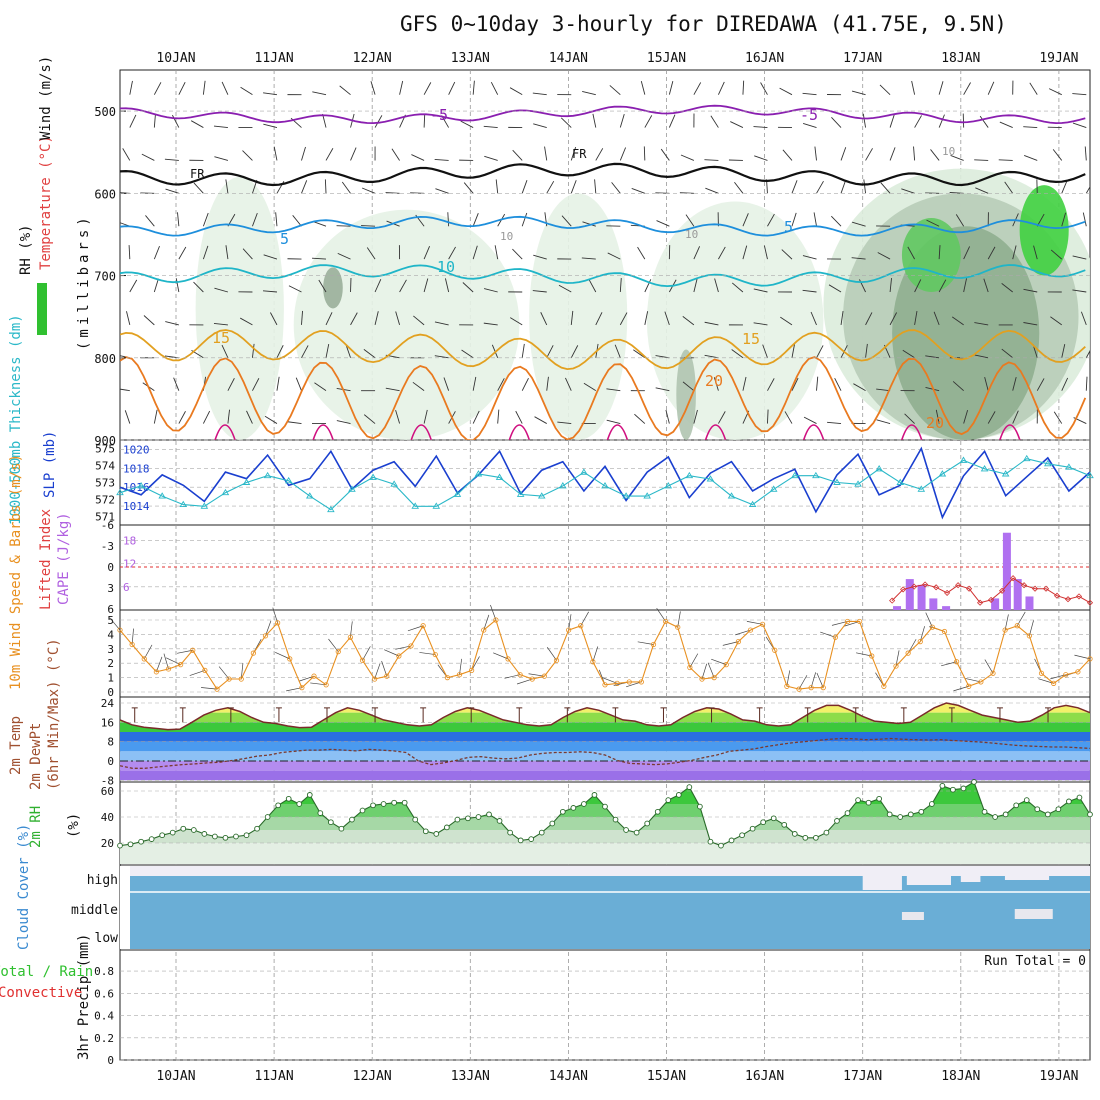  Describe the element at coordinates (605, 654) in the screenshot. I see `wind-speed-line` at that location.